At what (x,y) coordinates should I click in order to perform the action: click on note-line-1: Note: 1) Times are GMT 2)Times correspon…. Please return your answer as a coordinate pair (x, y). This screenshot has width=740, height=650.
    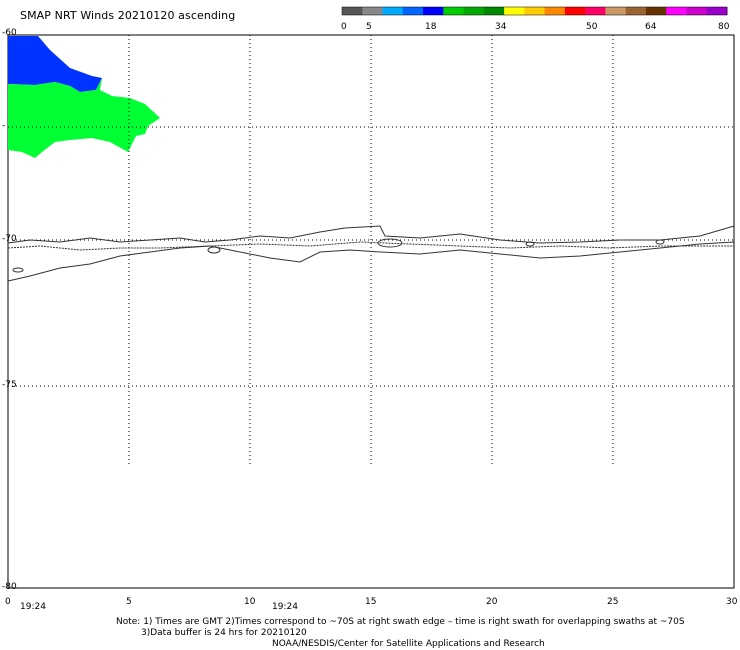
    Looking at the image, I should click on (400, 622).